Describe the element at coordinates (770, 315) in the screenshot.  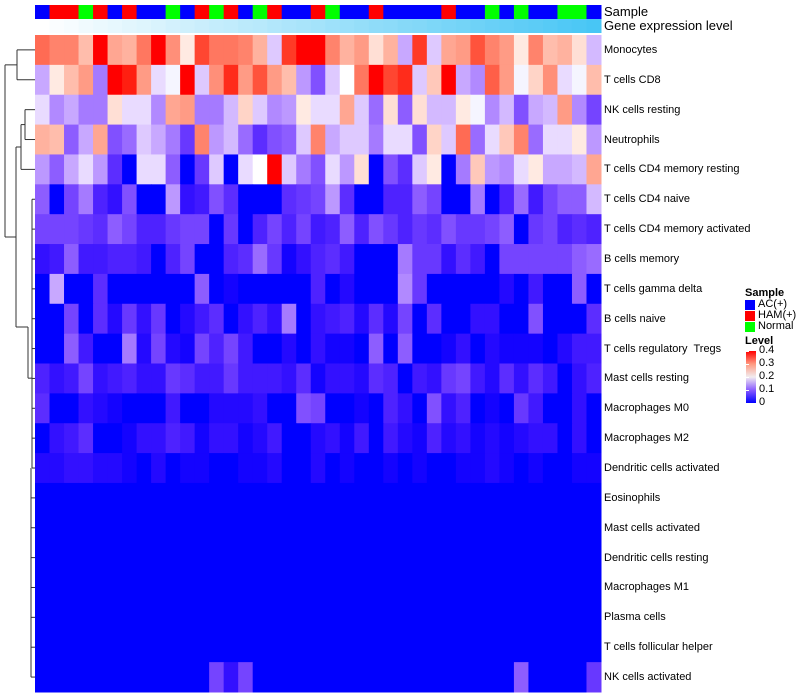
I see `legend-item: HAM(+)` at that location.